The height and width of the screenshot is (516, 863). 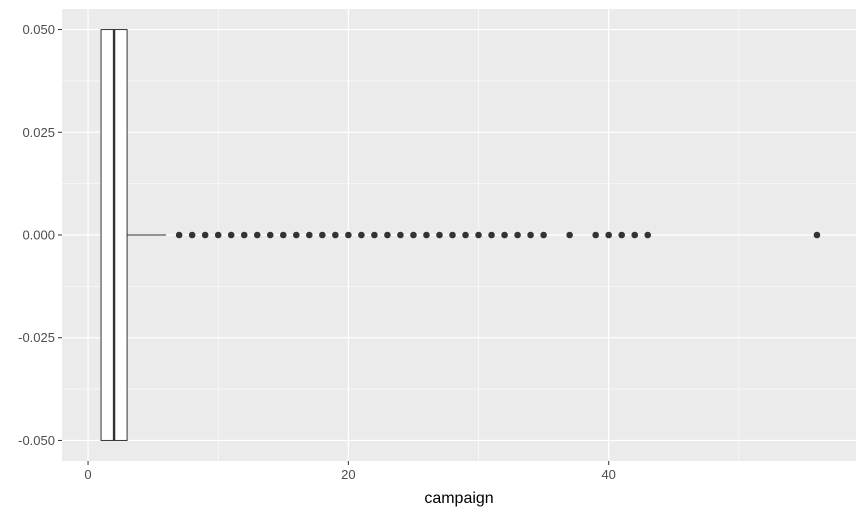 What do you see at coordinates (36, 440) in the screenshot?
I see `y-tick-label: -0.050` at bounding box center [36, 440].